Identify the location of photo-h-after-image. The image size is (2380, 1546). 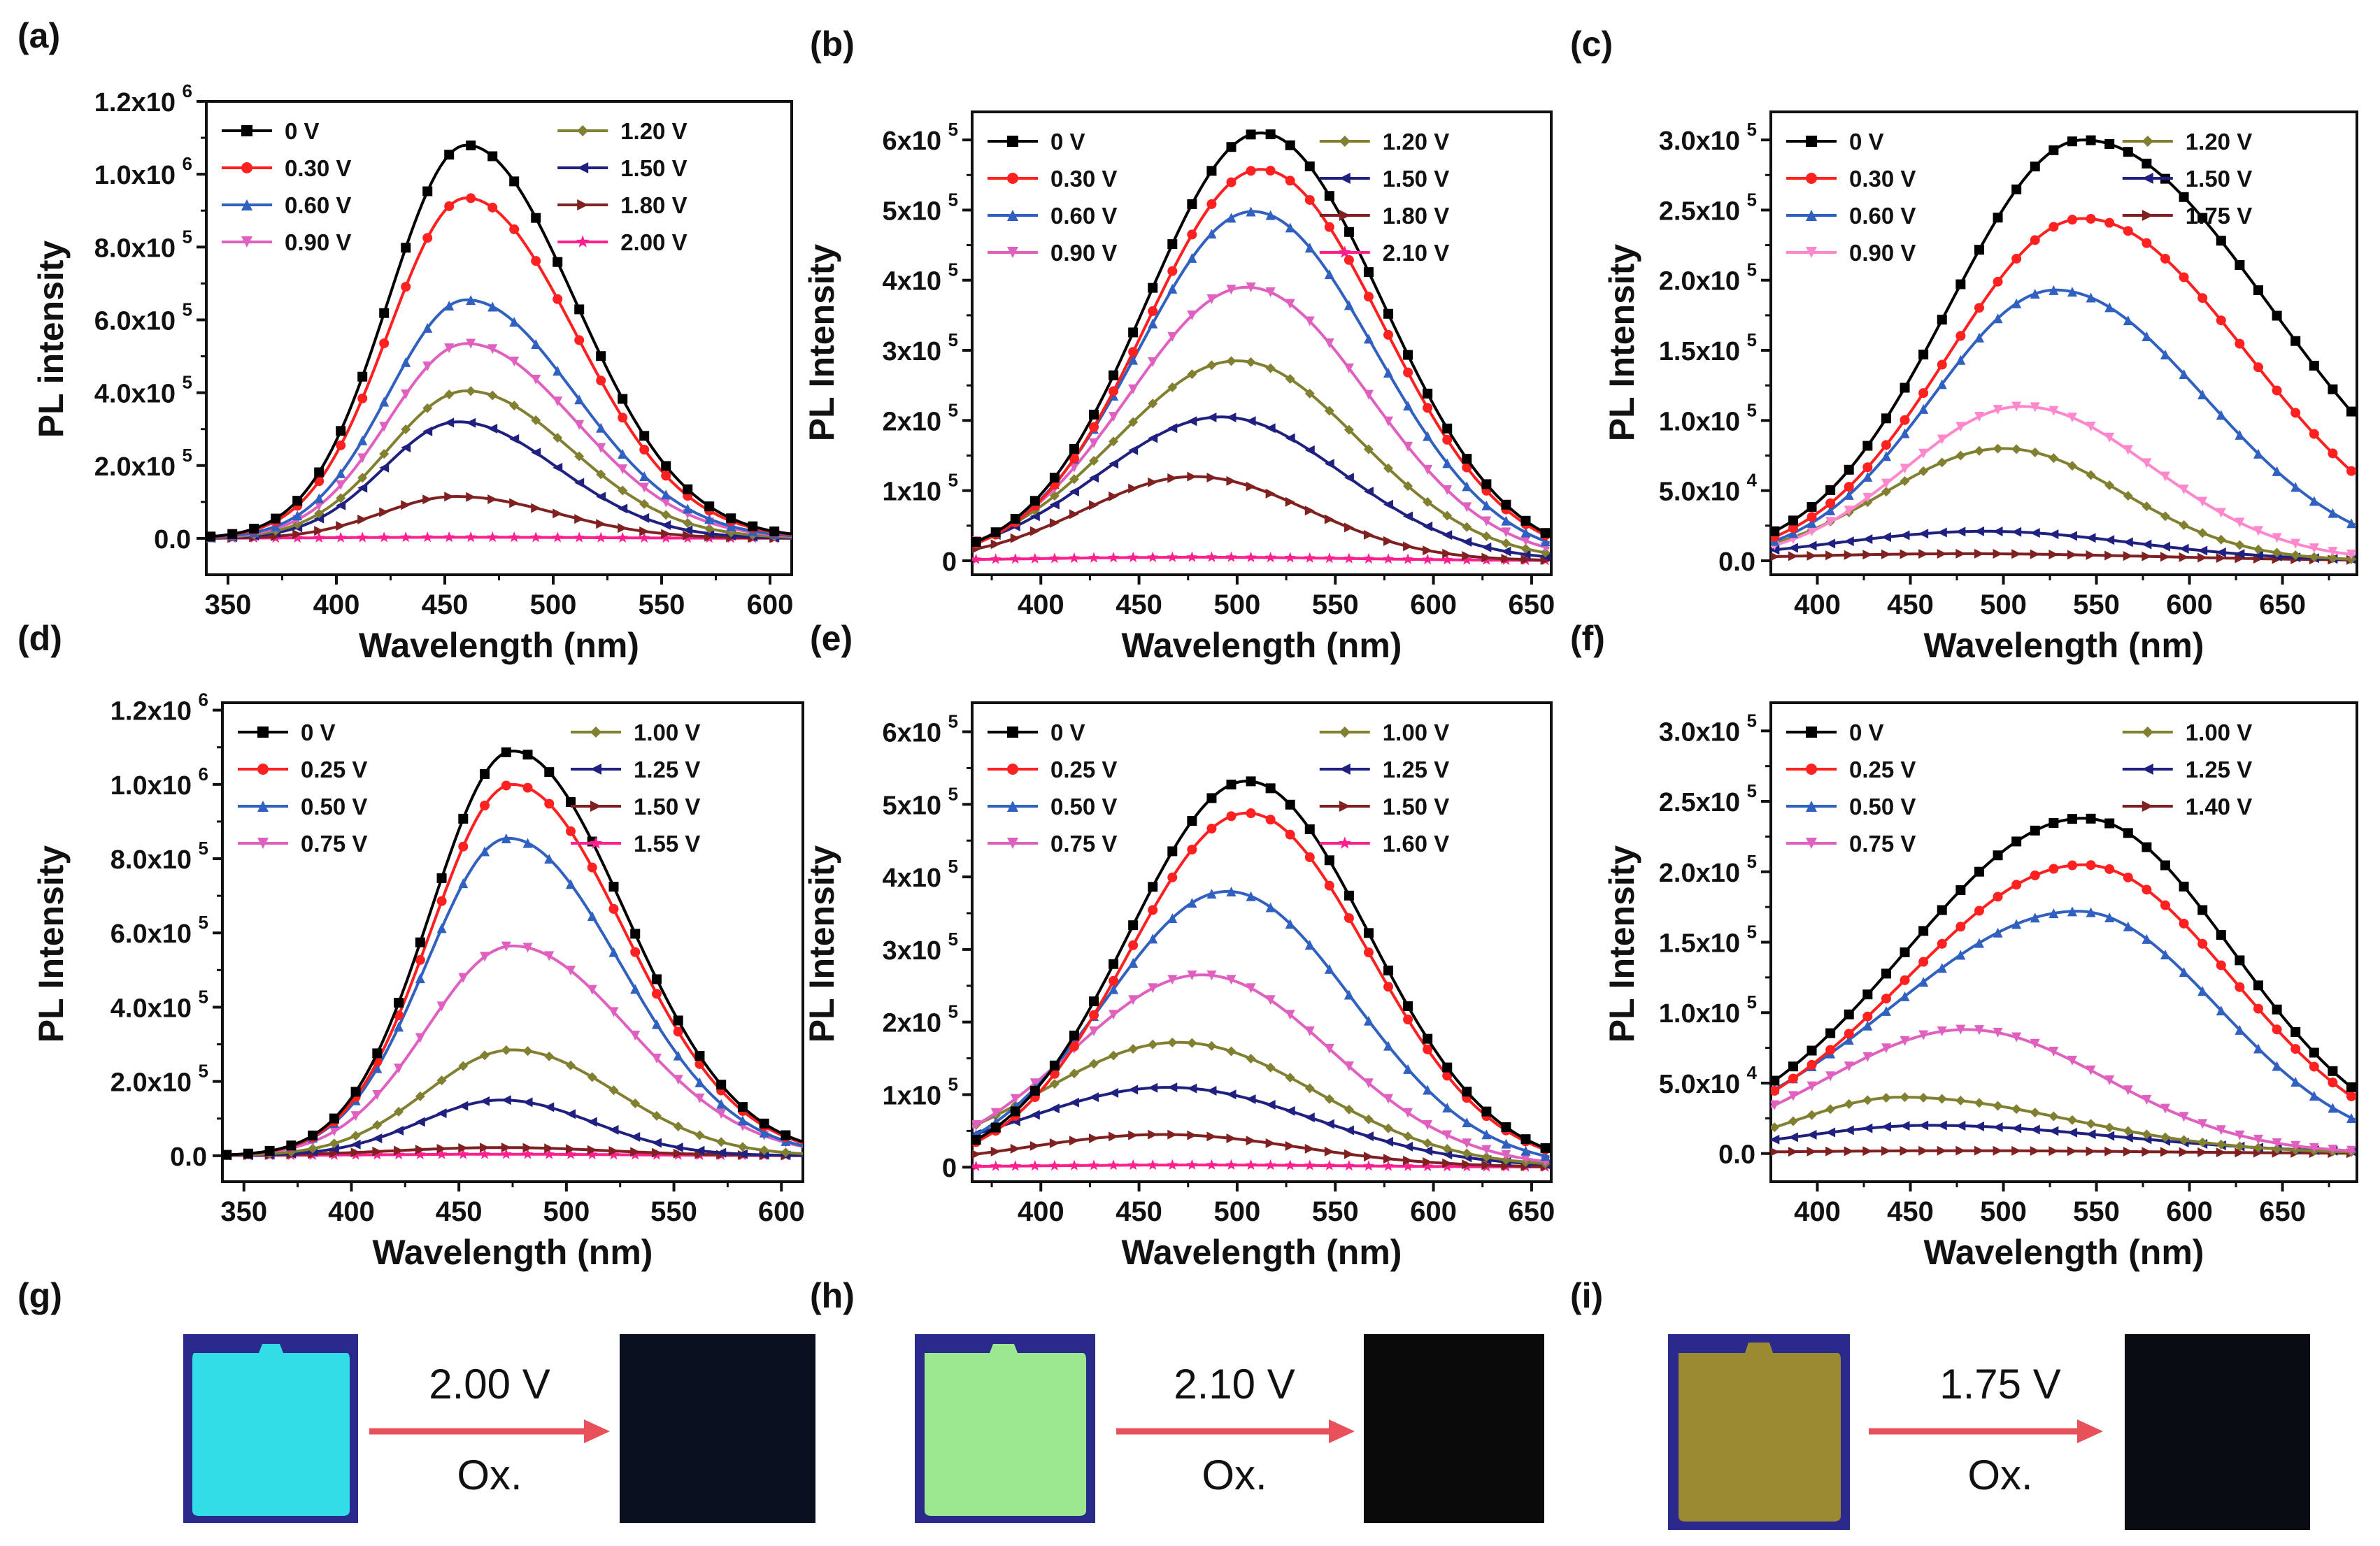
(1454, 1428).